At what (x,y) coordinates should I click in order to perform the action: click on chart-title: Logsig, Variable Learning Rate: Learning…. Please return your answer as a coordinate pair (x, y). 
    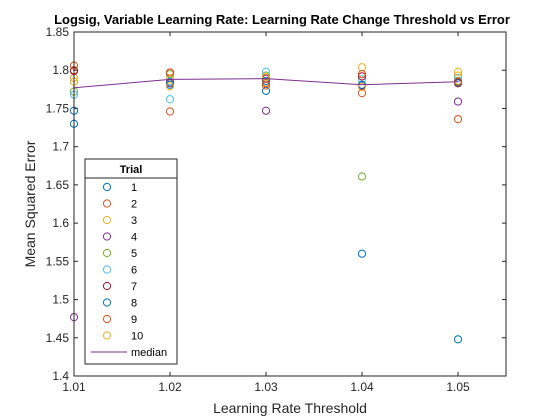
    Looking at the image, I should click on (282, 19).